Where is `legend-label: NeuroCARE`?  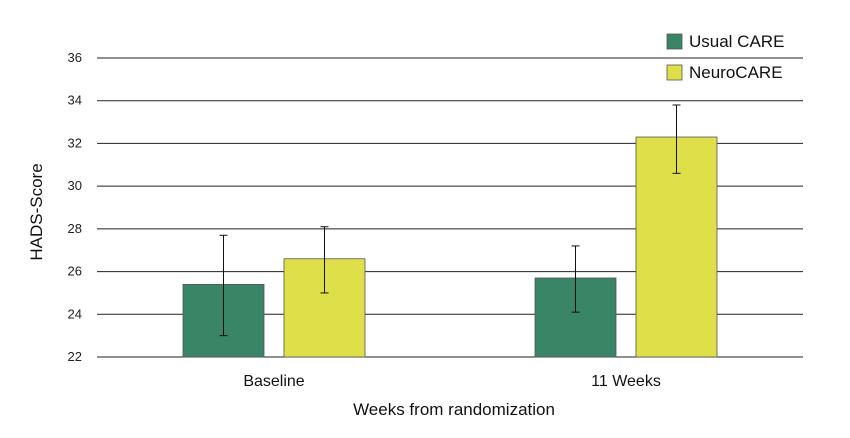 legend-label: NeuroCARE is located at coordinates (736, 72).